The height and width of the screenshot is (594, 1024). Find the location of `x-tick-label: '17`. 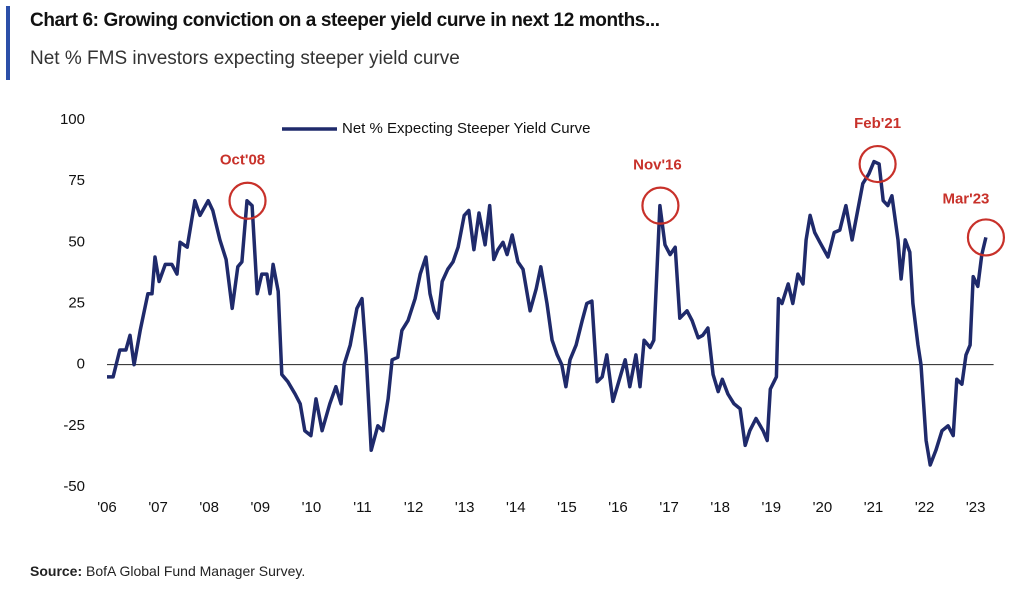

x-tick-label: '17 is located at coordinates (669, 507).